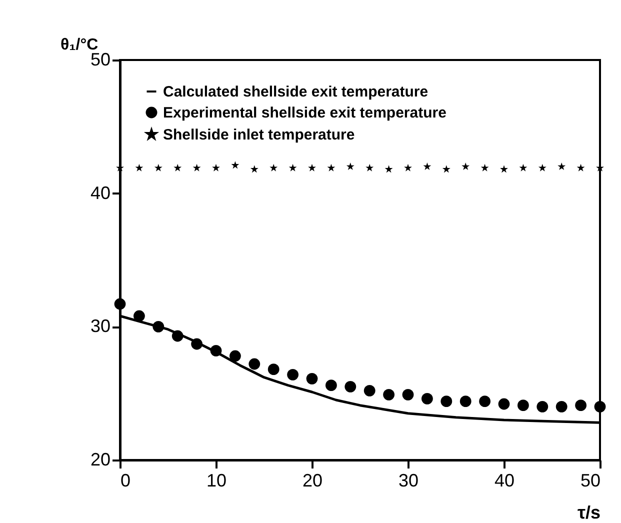 The height and width of the screenshot is (523, 621). What do you see at coordinates (259, 135) in the screenshot?
I see `legend-label: Shellside inlet temperature` at bounding box center [259, 135].